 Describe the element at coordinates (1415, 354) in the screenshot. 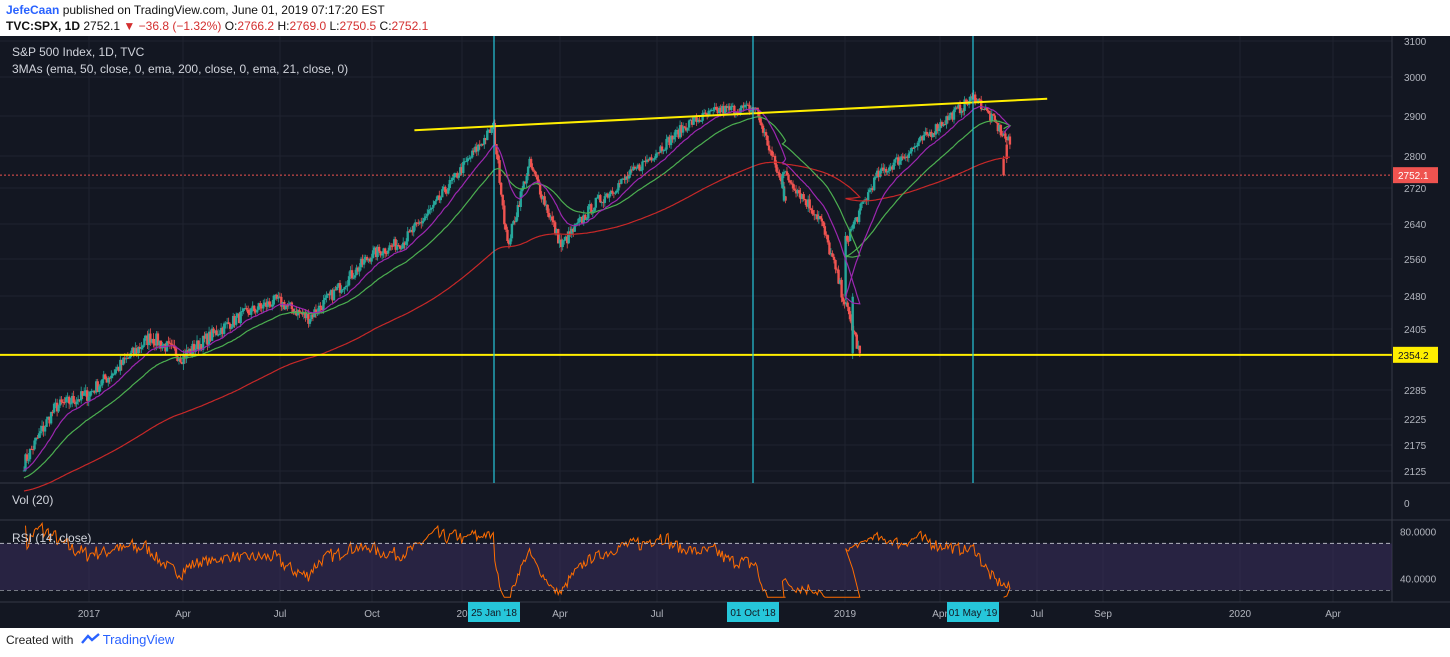

I see `support-price-tag` at that location.